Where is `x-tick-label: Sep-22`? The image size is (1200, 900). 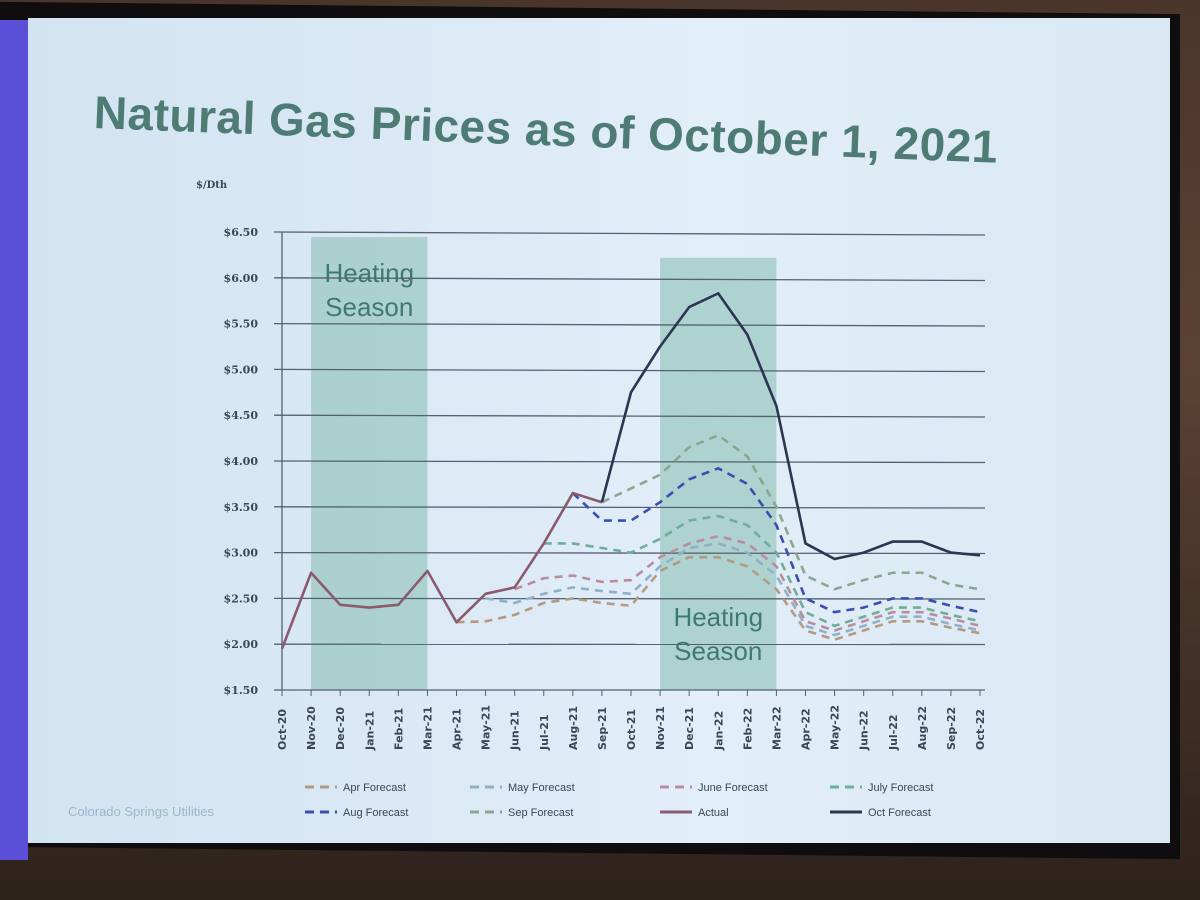
x-tick-label: Sep-22 is located at coordinates (951, 728).